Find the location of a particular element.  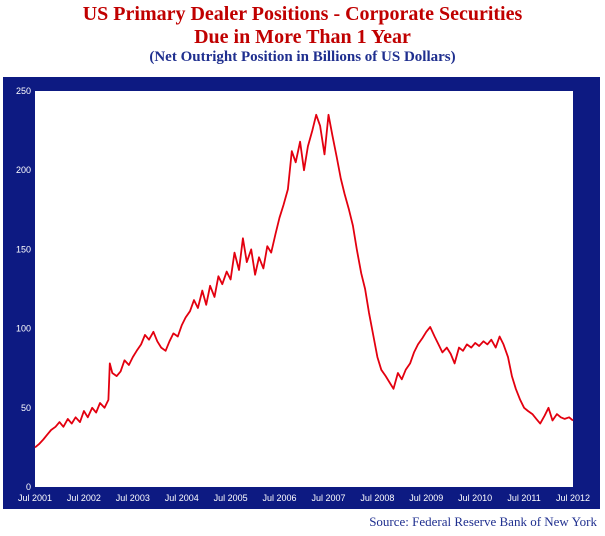

x-tick-label: Jul 2012 is located at coordinates (573, 498).